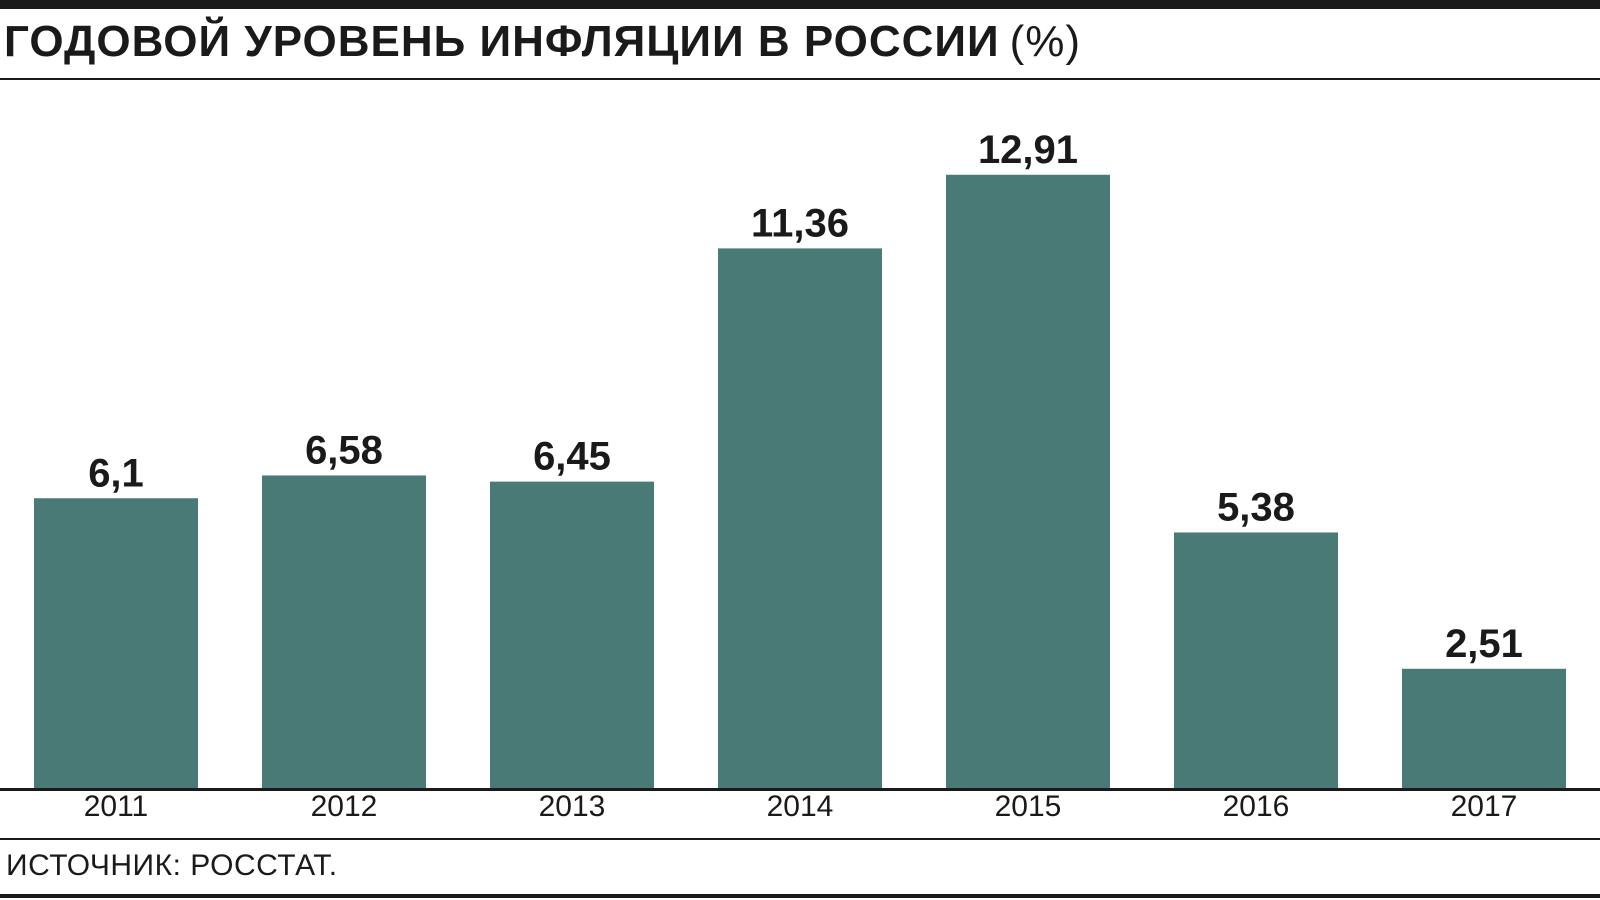  What do you see at coordinates (502, 41) in the screenshot?
I see `chart-title-text: ГОДОВОЙ УРОВЕНЬ ИНФЛЯЦИИ В РОССИИ` at bounding box center [502, 41].